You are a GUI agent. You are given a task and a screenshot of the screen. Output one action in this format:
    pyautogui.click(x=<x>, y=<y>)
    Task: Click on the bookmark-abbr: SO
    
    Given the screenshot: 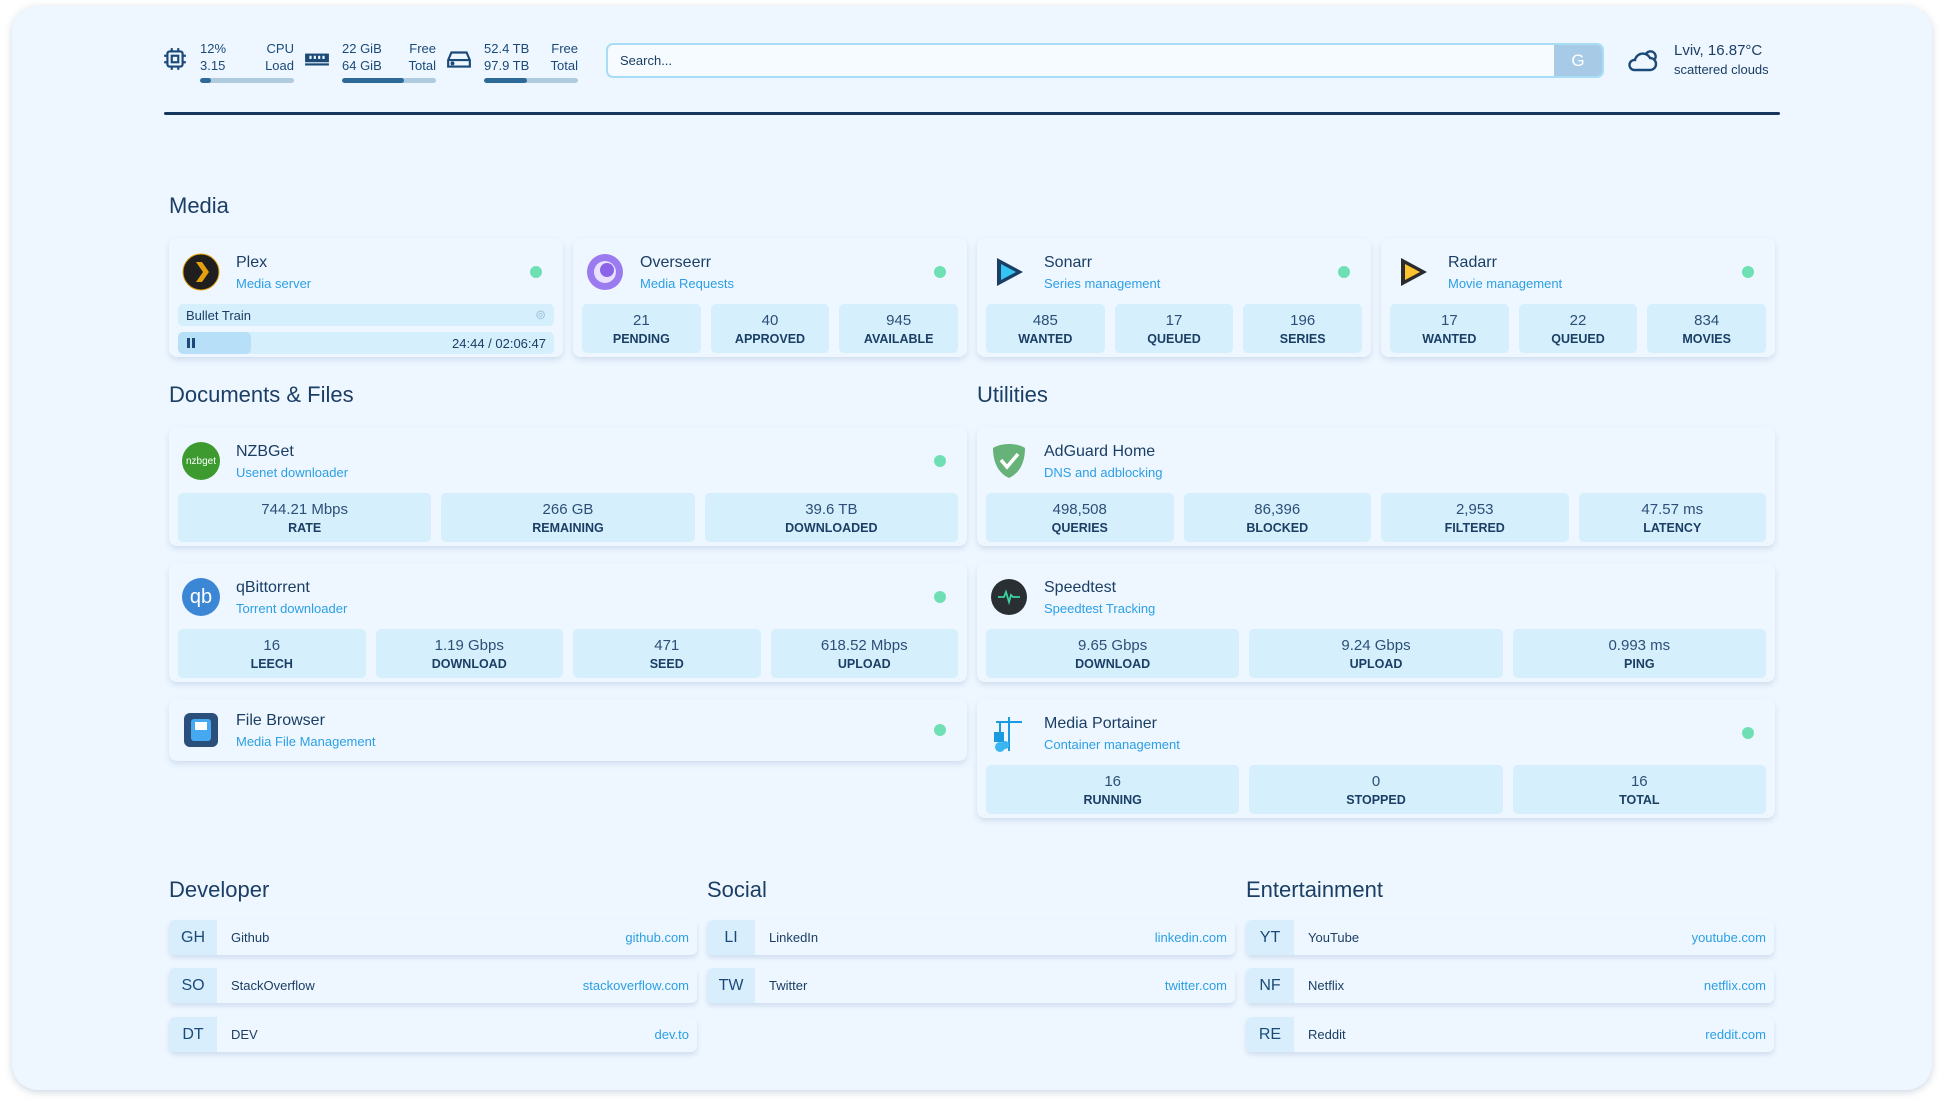 What is the action you would take?
    pyautogui.click(x=193, y=985)
    